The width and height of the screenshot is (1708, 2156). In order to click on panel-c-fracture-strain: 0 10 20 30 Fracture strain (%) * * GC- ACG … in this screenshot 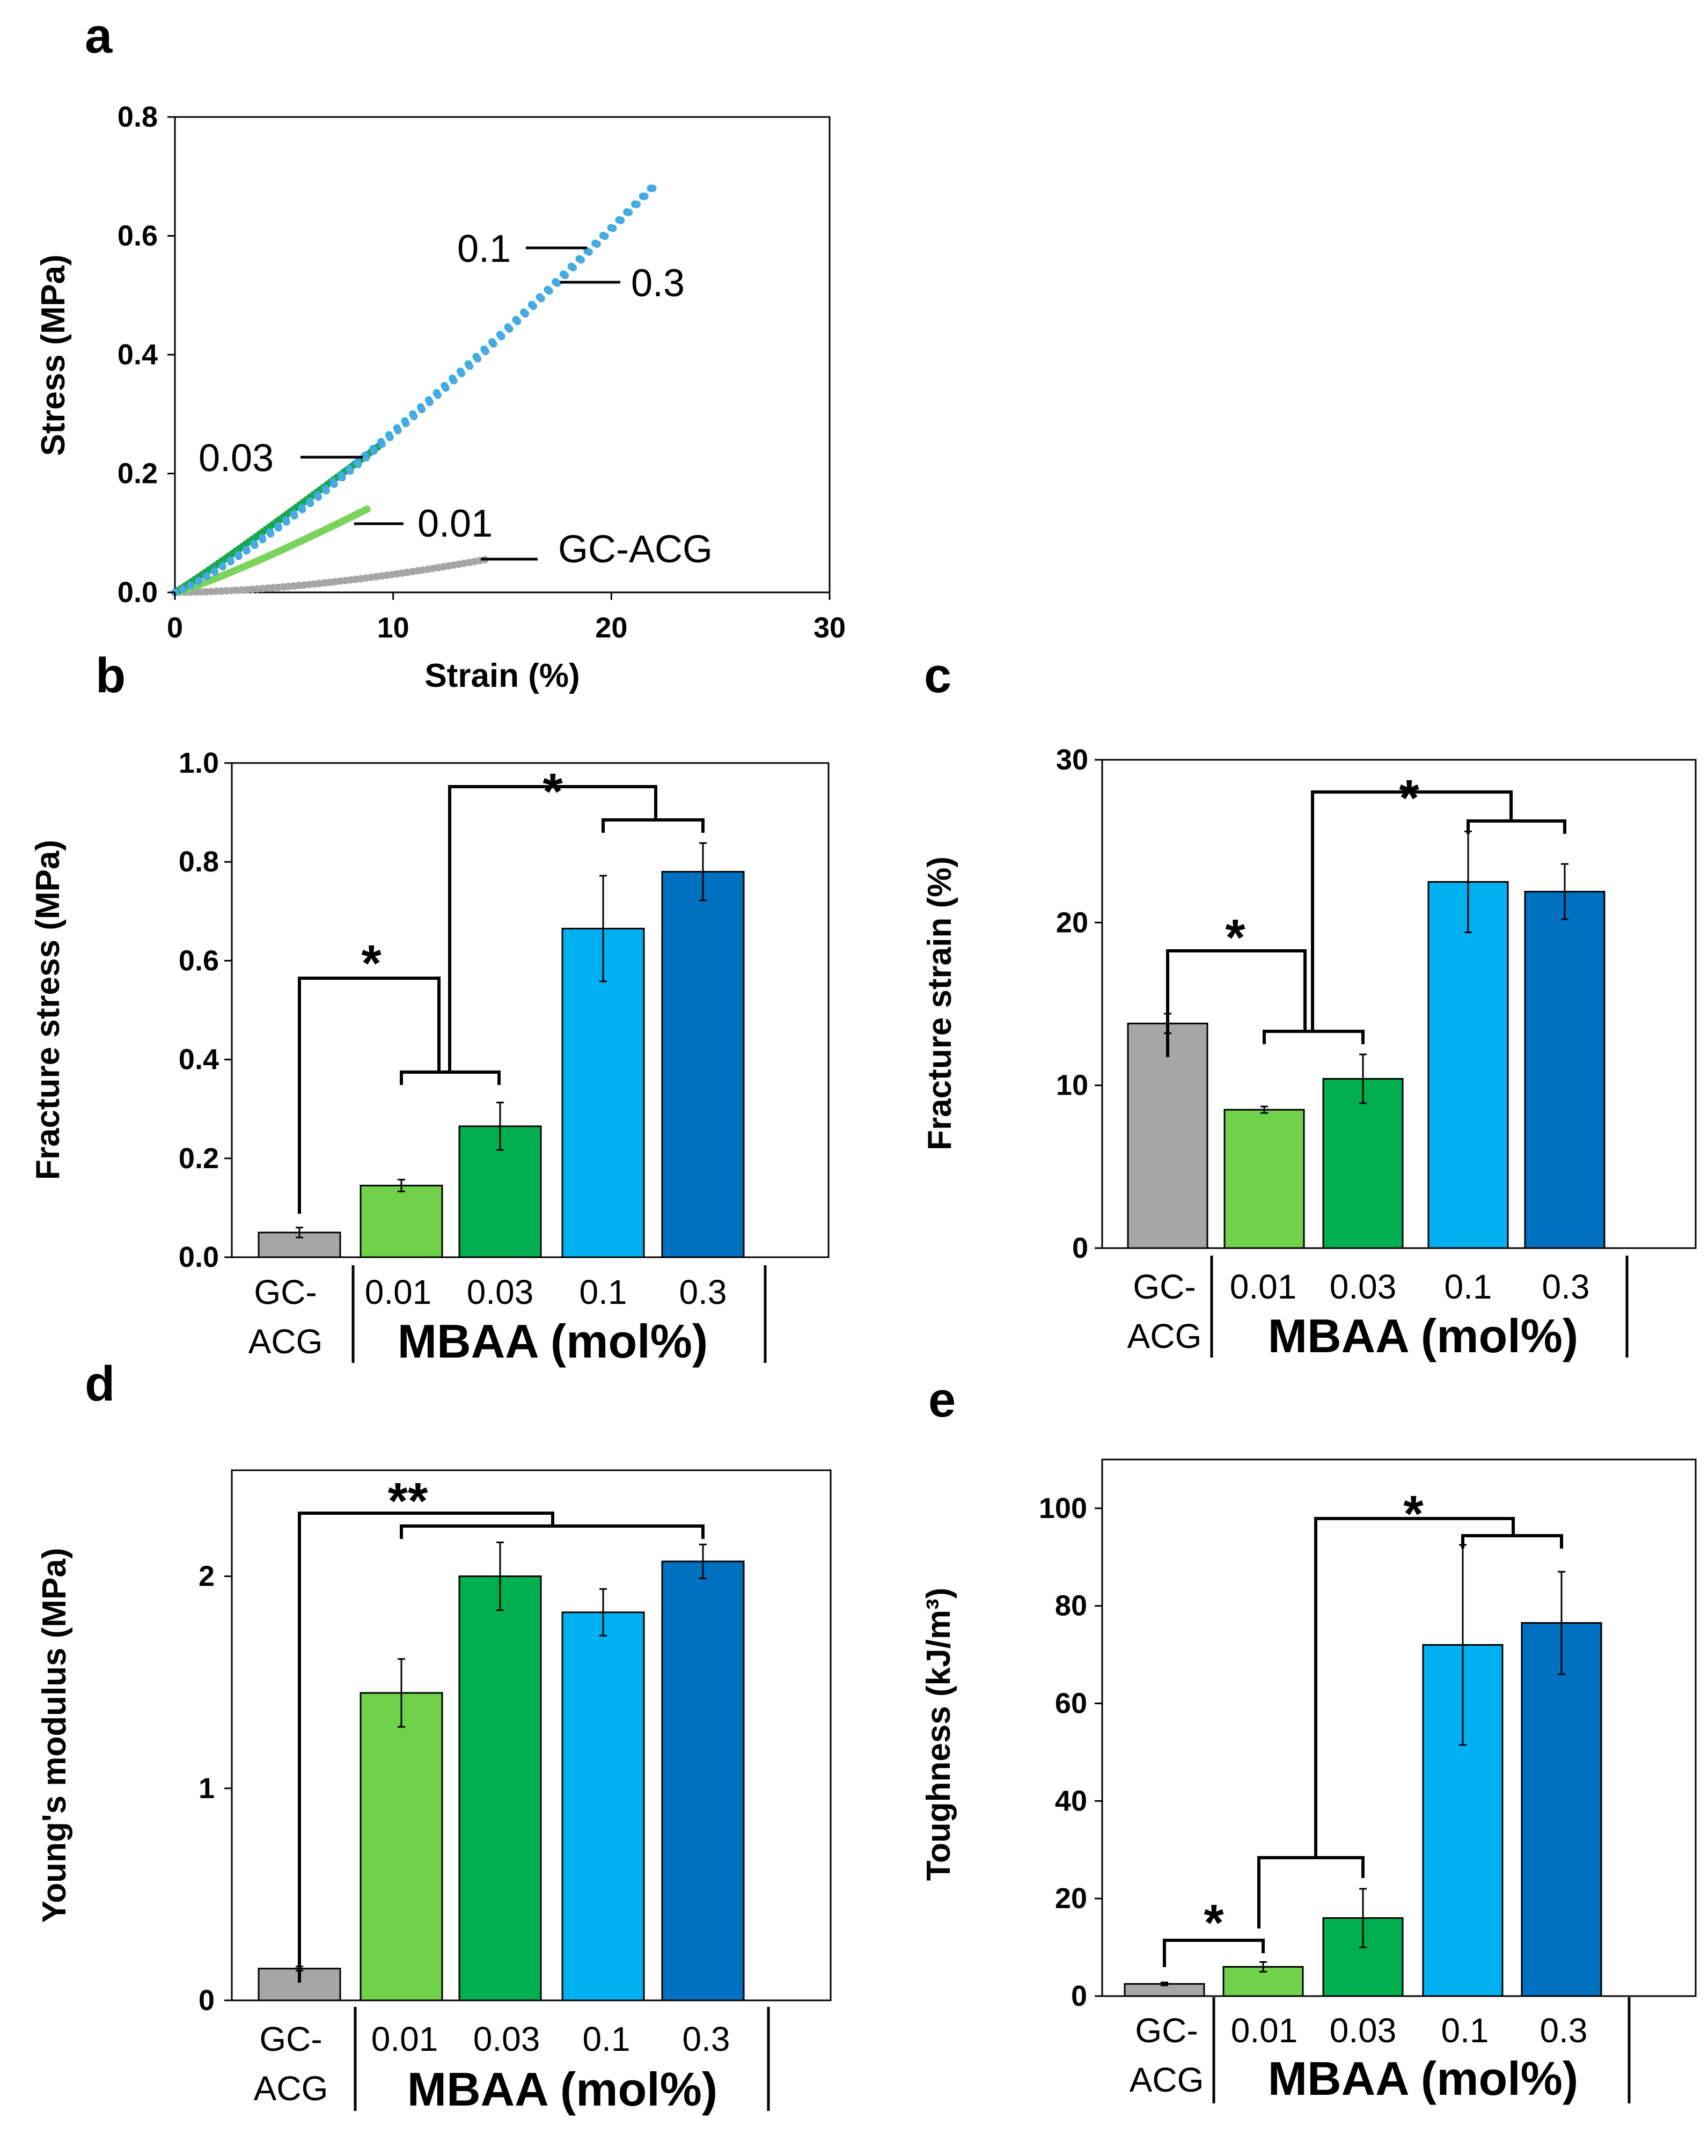, I will do `click(1309, 1053)`.